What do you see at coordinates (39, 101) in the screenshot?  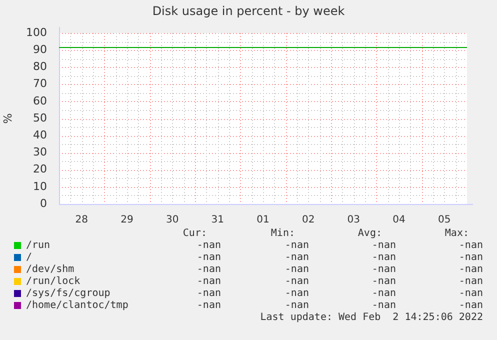 I see `y-tick-label: 60` at bounding box center [39, 101].